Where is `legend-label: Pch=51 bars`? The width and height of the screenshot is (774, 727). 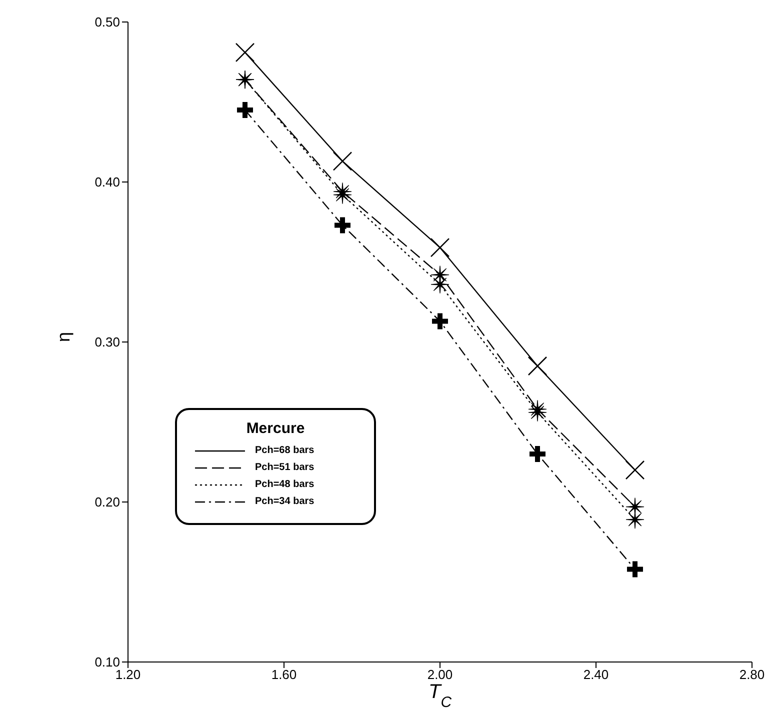 legend-label: Pch=51 bars is located at coordinates (284, 467).